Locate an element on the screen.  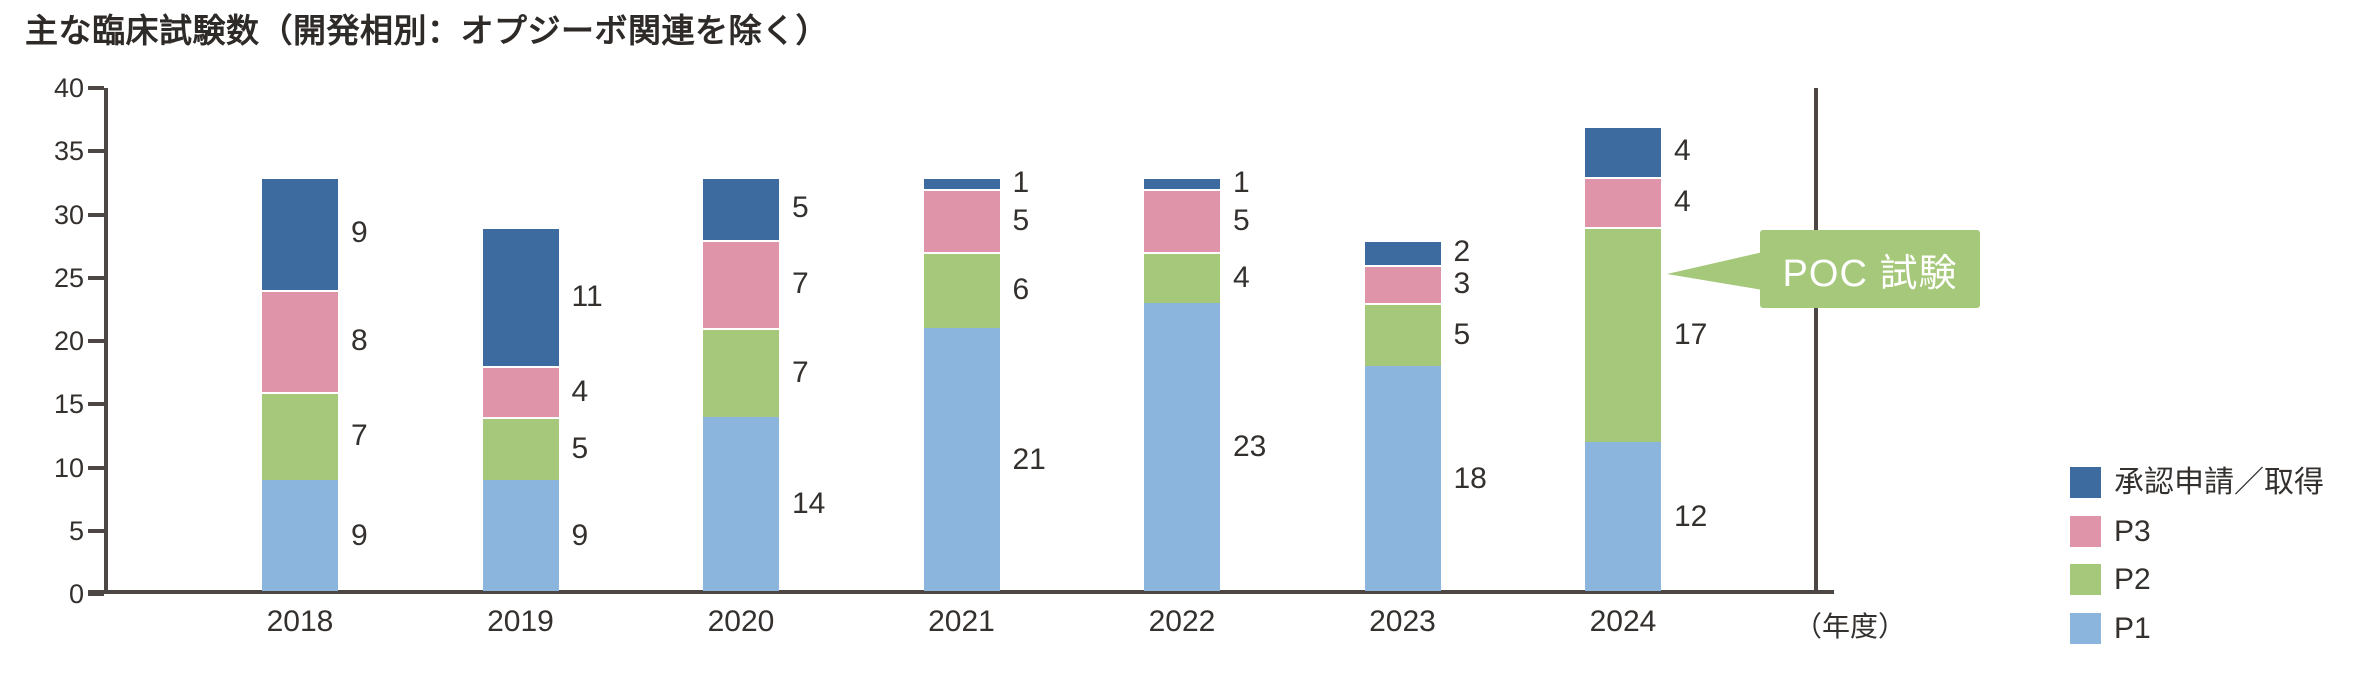
legend-label-approval: 承認申請／取得 is located at coordinates (2219, 482).